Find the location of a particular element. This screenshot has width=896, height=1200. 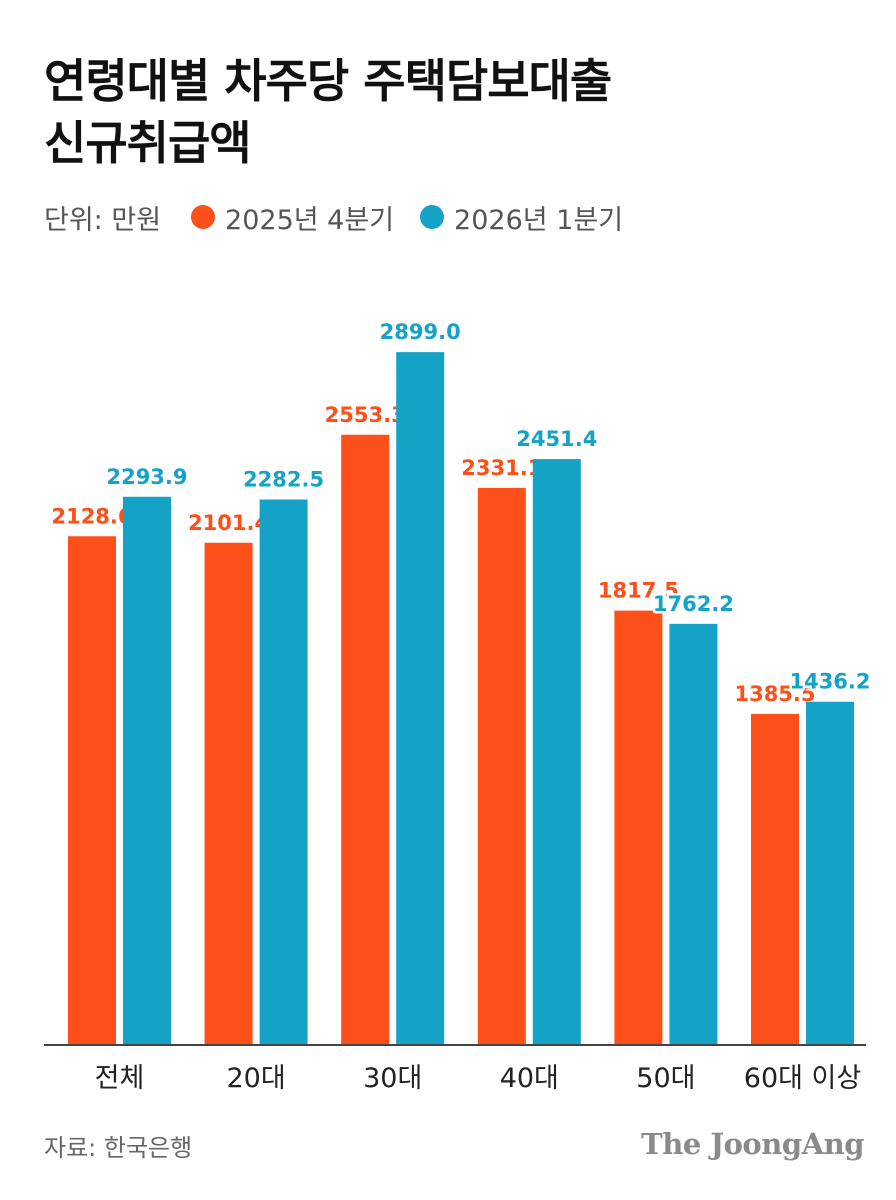

chart-title-line-1: 연령대별 차주당 주택담보대출 is located at coordinates (328, 81).